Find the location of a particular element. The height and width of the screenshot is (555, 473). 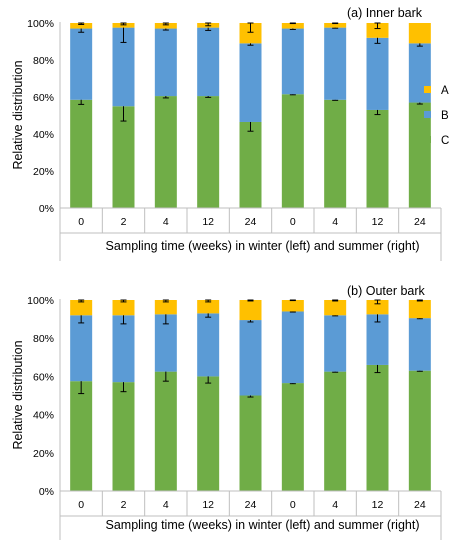

panel-title: (b) Outer bark is located at coordinates (386, 291).